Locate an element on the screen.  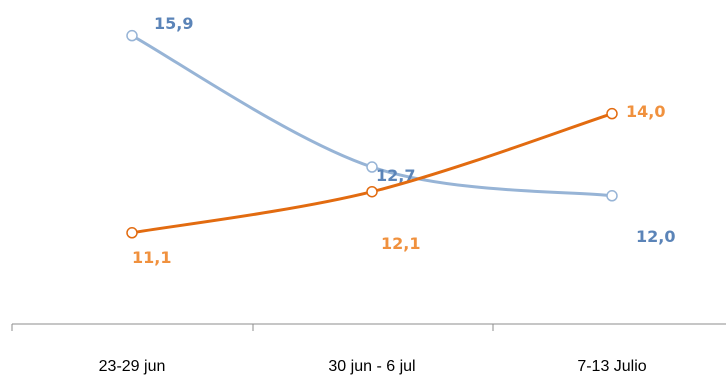
series-1-data-label: 15,9 is located at coordinates (173, 23).